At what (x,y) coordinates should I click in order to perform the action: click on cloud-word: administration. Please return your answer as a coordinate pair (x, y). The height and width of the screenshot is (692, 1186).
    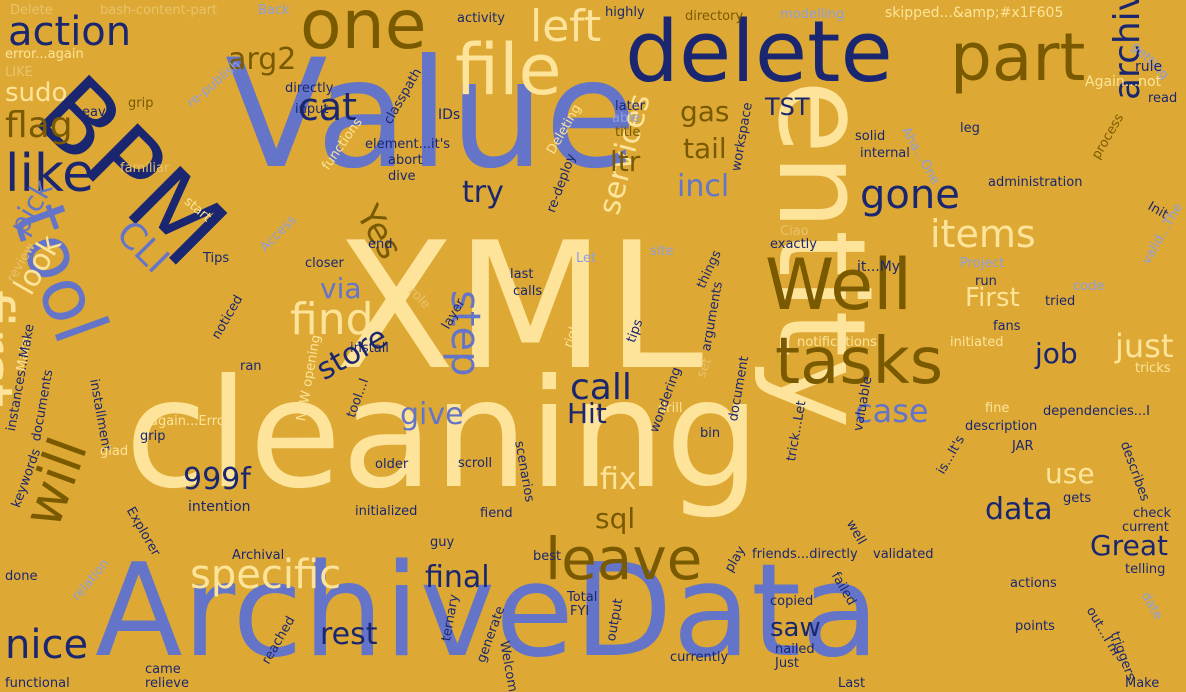
    Looking at the image, I should click on (1035, 182).